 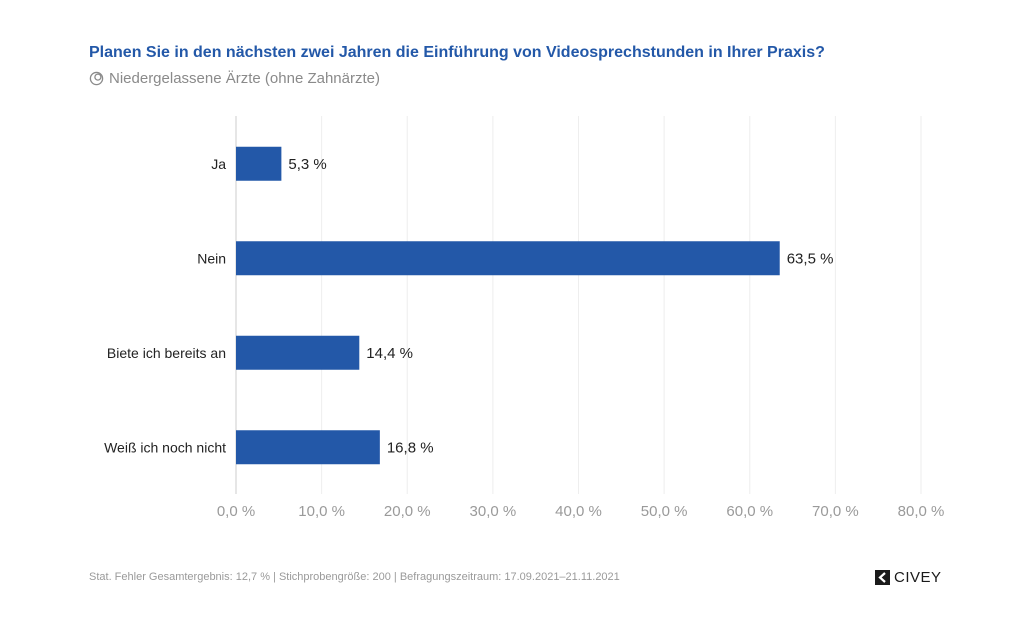 I want to click on x-tick-label: 40,0 %, so click(x=578, y=511).